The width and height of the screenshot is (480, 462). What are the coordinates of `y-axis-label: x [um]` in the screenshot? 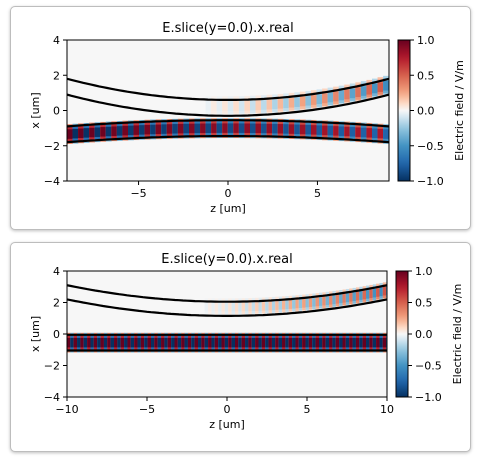 It's located at (35, 334).